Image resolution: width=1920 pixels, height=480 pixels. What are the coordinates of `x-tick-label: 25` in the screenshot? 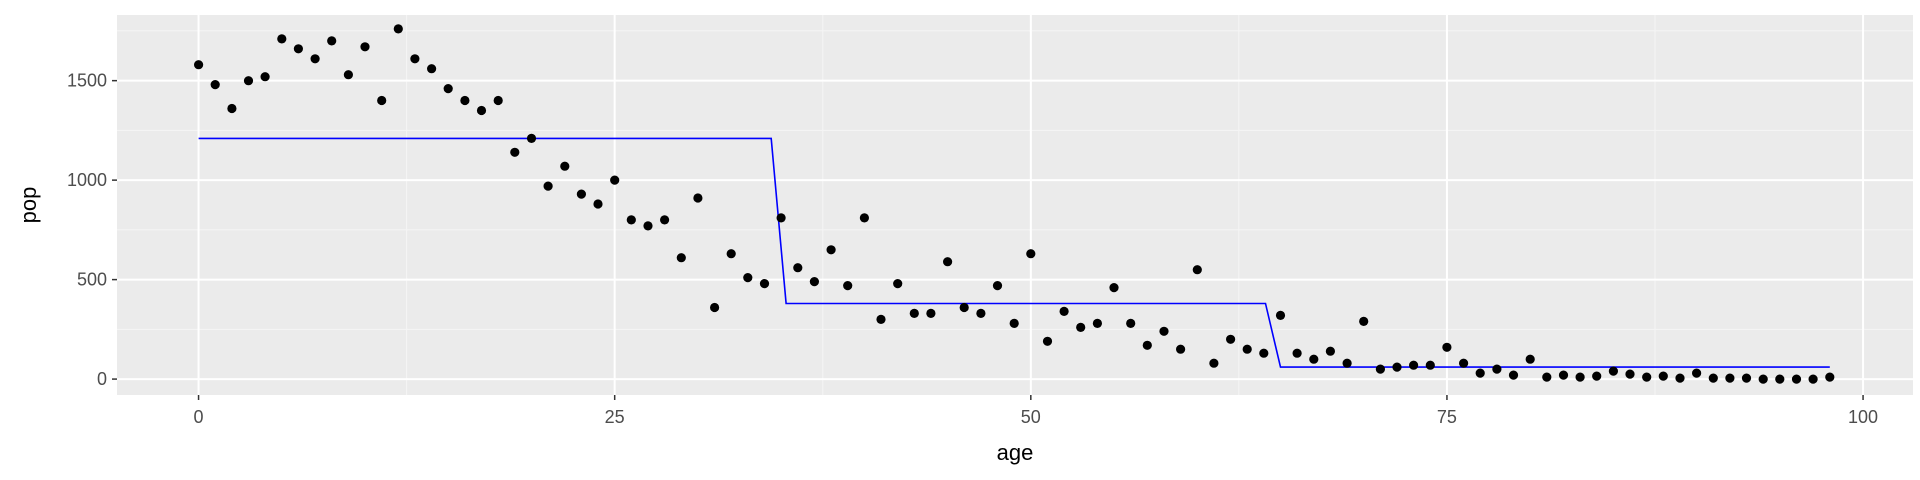 It's located at (615, 417).